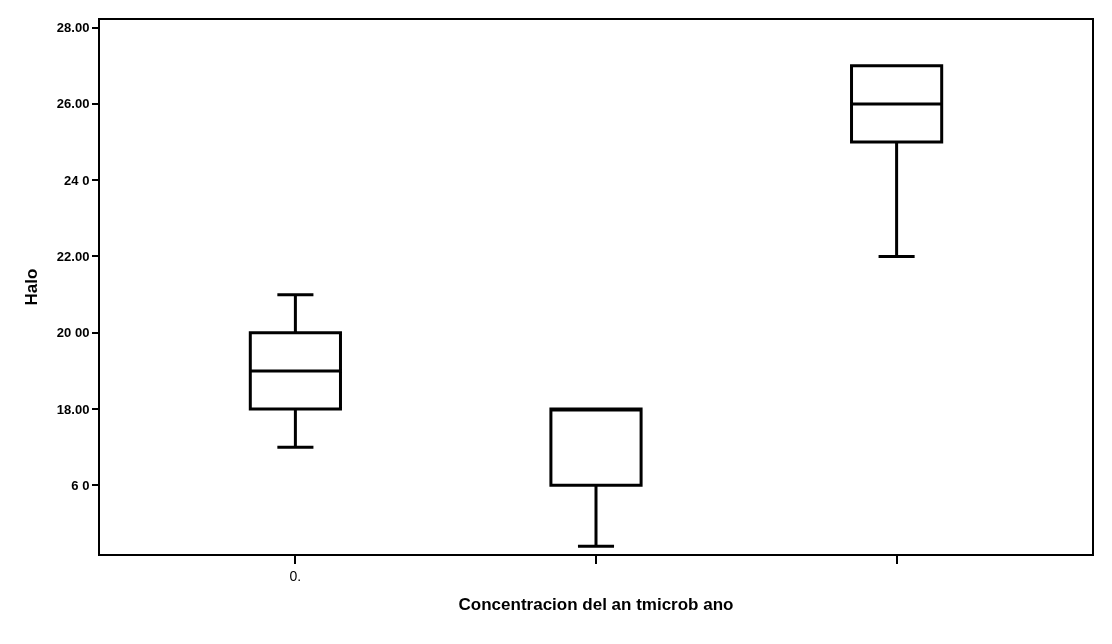  What do you see at coordinates (73, 333) in the screenshot?
I see `y-tick-label: 20 00` at bounding box center [73, 333].